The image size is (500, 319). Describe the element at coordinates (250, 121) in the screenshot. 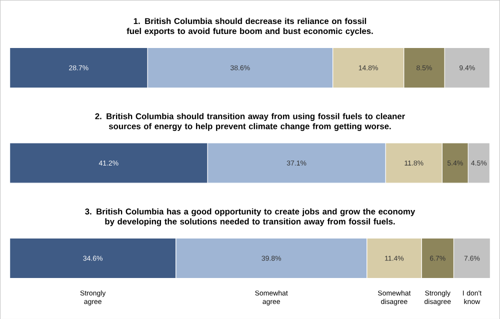

I see `y-tick-label: 2. British Columbia should transition away from using fossil fuels to cleaner sources of energy to help prevent climate change from getting worse.` at that location.